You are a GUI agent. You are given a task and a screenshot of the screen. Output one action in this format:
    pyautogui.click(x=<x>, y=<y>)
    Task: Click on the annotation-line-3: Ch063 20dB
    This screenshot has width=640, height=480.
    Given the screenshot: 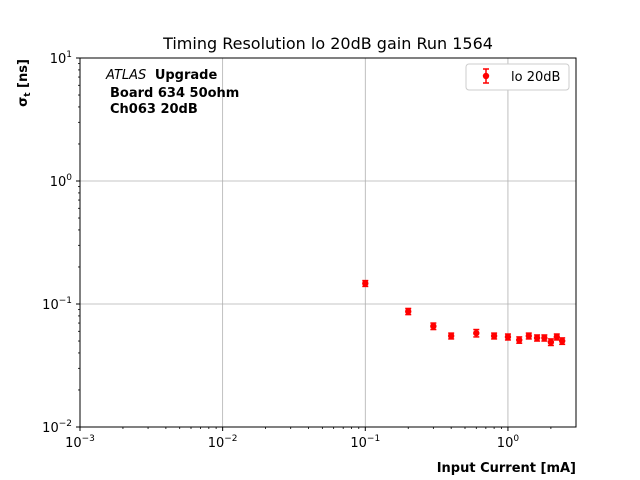 What is the action you would take?
    pyautogui.click(x=154, y=109)
    